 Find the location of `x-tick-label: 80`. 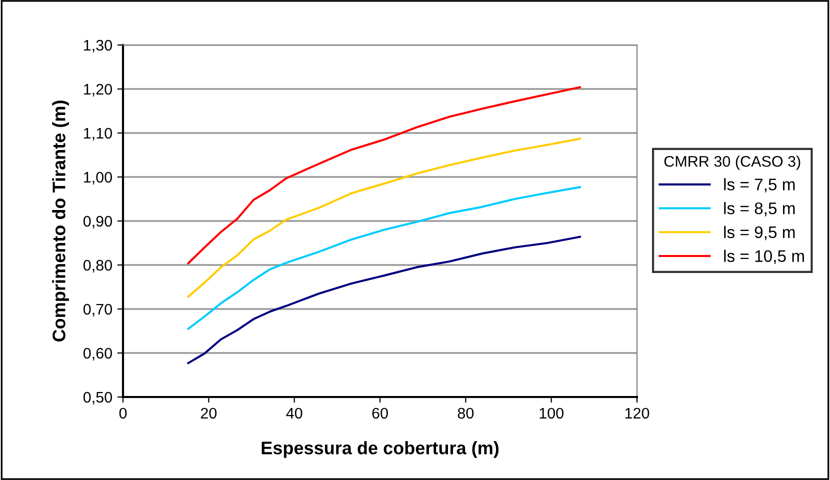

x-tick-label: 80 is located at coordinates (466, 413).